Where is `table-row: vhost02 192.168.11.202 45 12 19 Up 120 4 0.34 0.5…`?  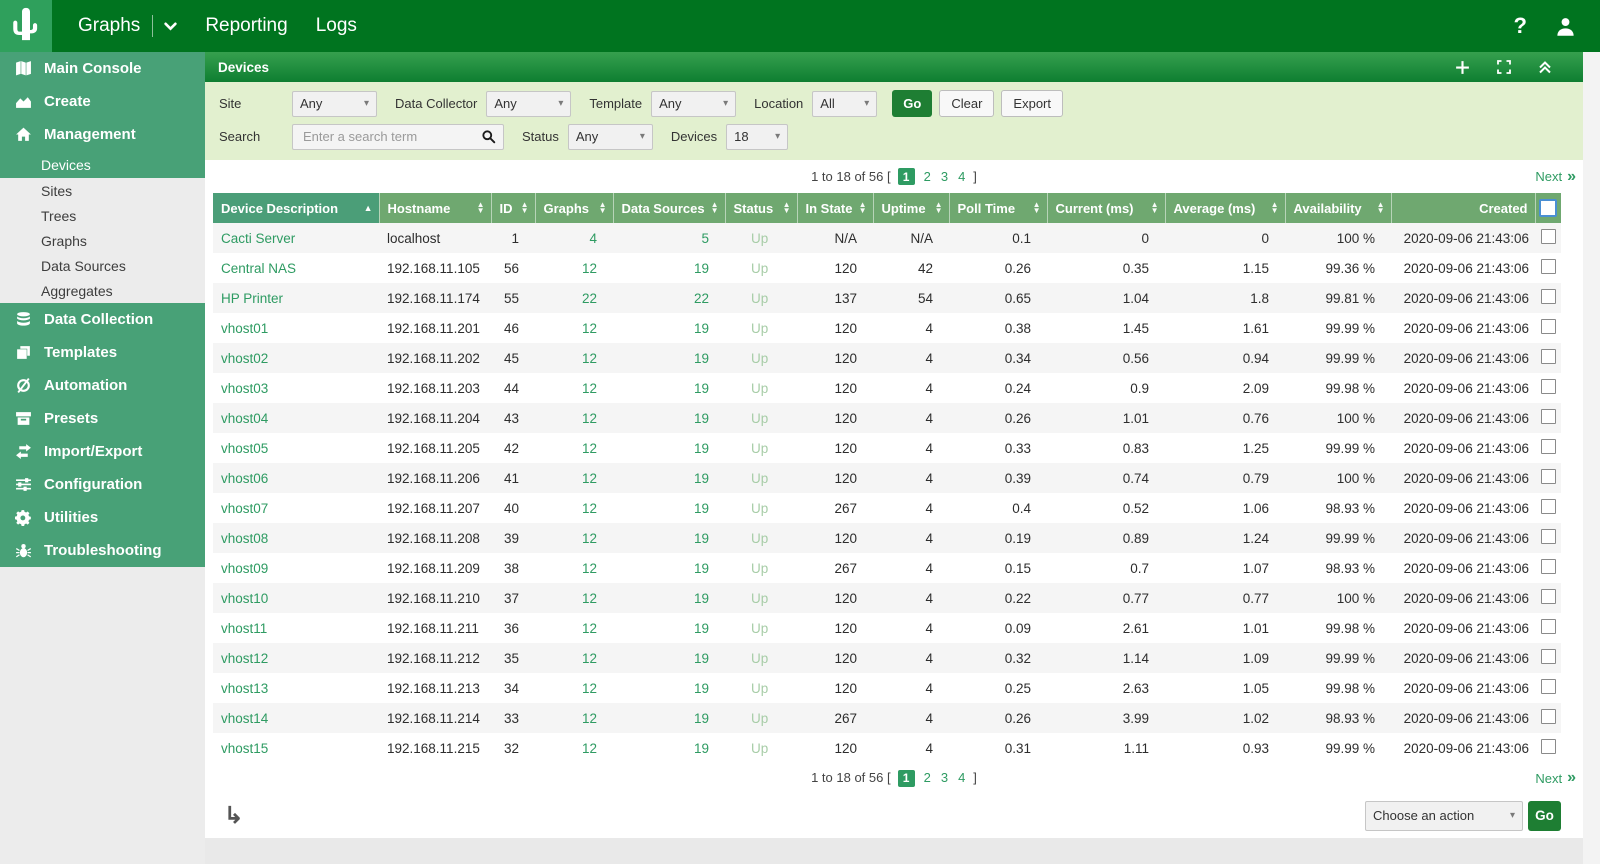
table-row: vhost02 192.168.11.202 45 12 19 Up 120 4 0.34 0.5… is located at coordinates (887, 358).